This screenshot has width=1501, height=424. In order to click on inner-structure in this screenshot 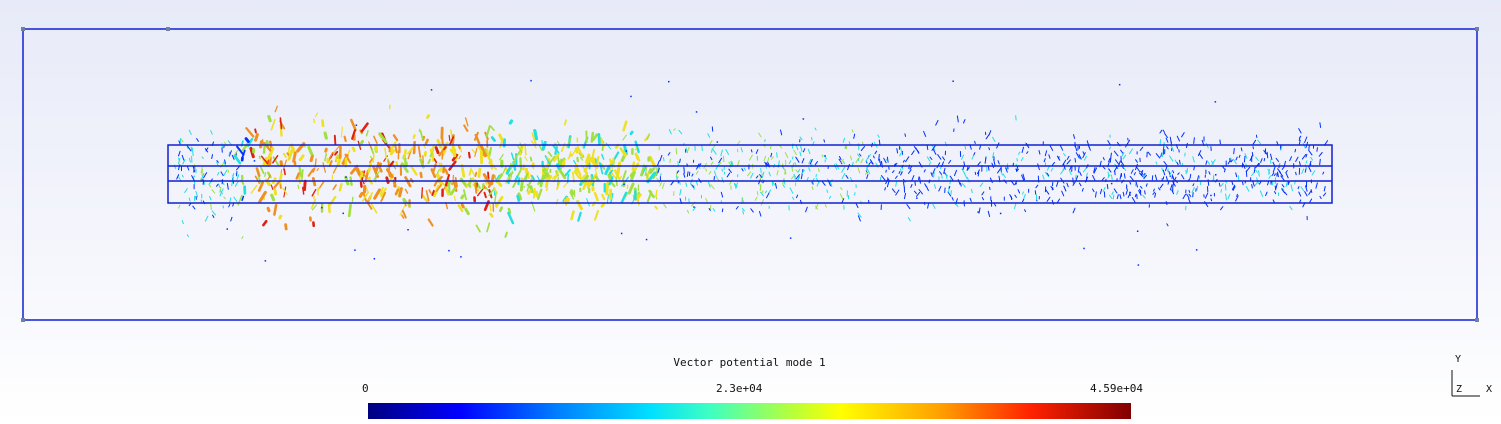, I will do `click(750, 174)`.